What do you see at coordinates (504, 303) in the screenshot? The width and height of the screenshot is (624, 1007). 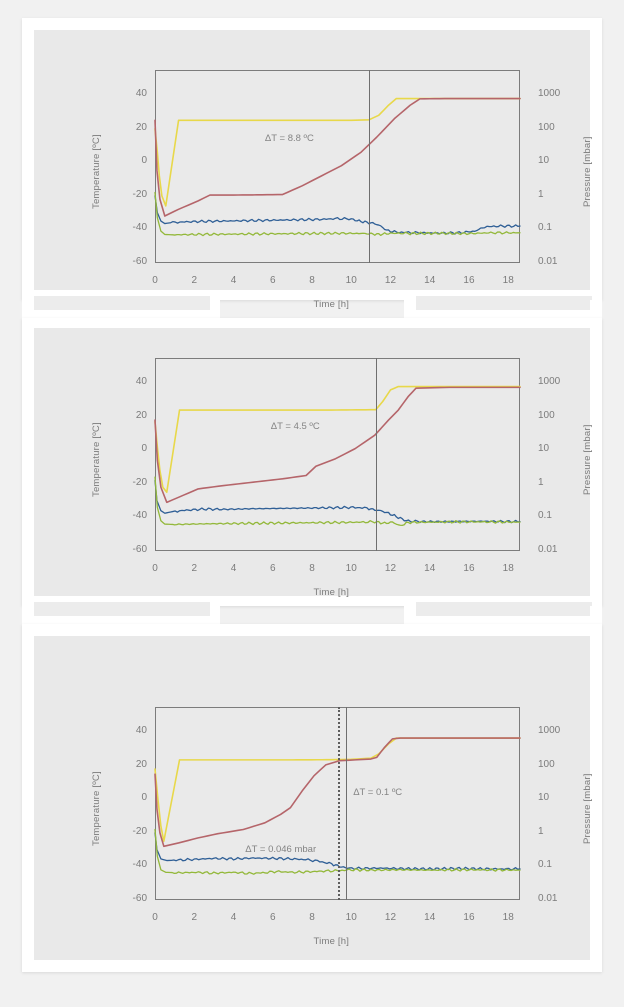 I see `notch-inner-1-right` at bounding box center [504, 303].